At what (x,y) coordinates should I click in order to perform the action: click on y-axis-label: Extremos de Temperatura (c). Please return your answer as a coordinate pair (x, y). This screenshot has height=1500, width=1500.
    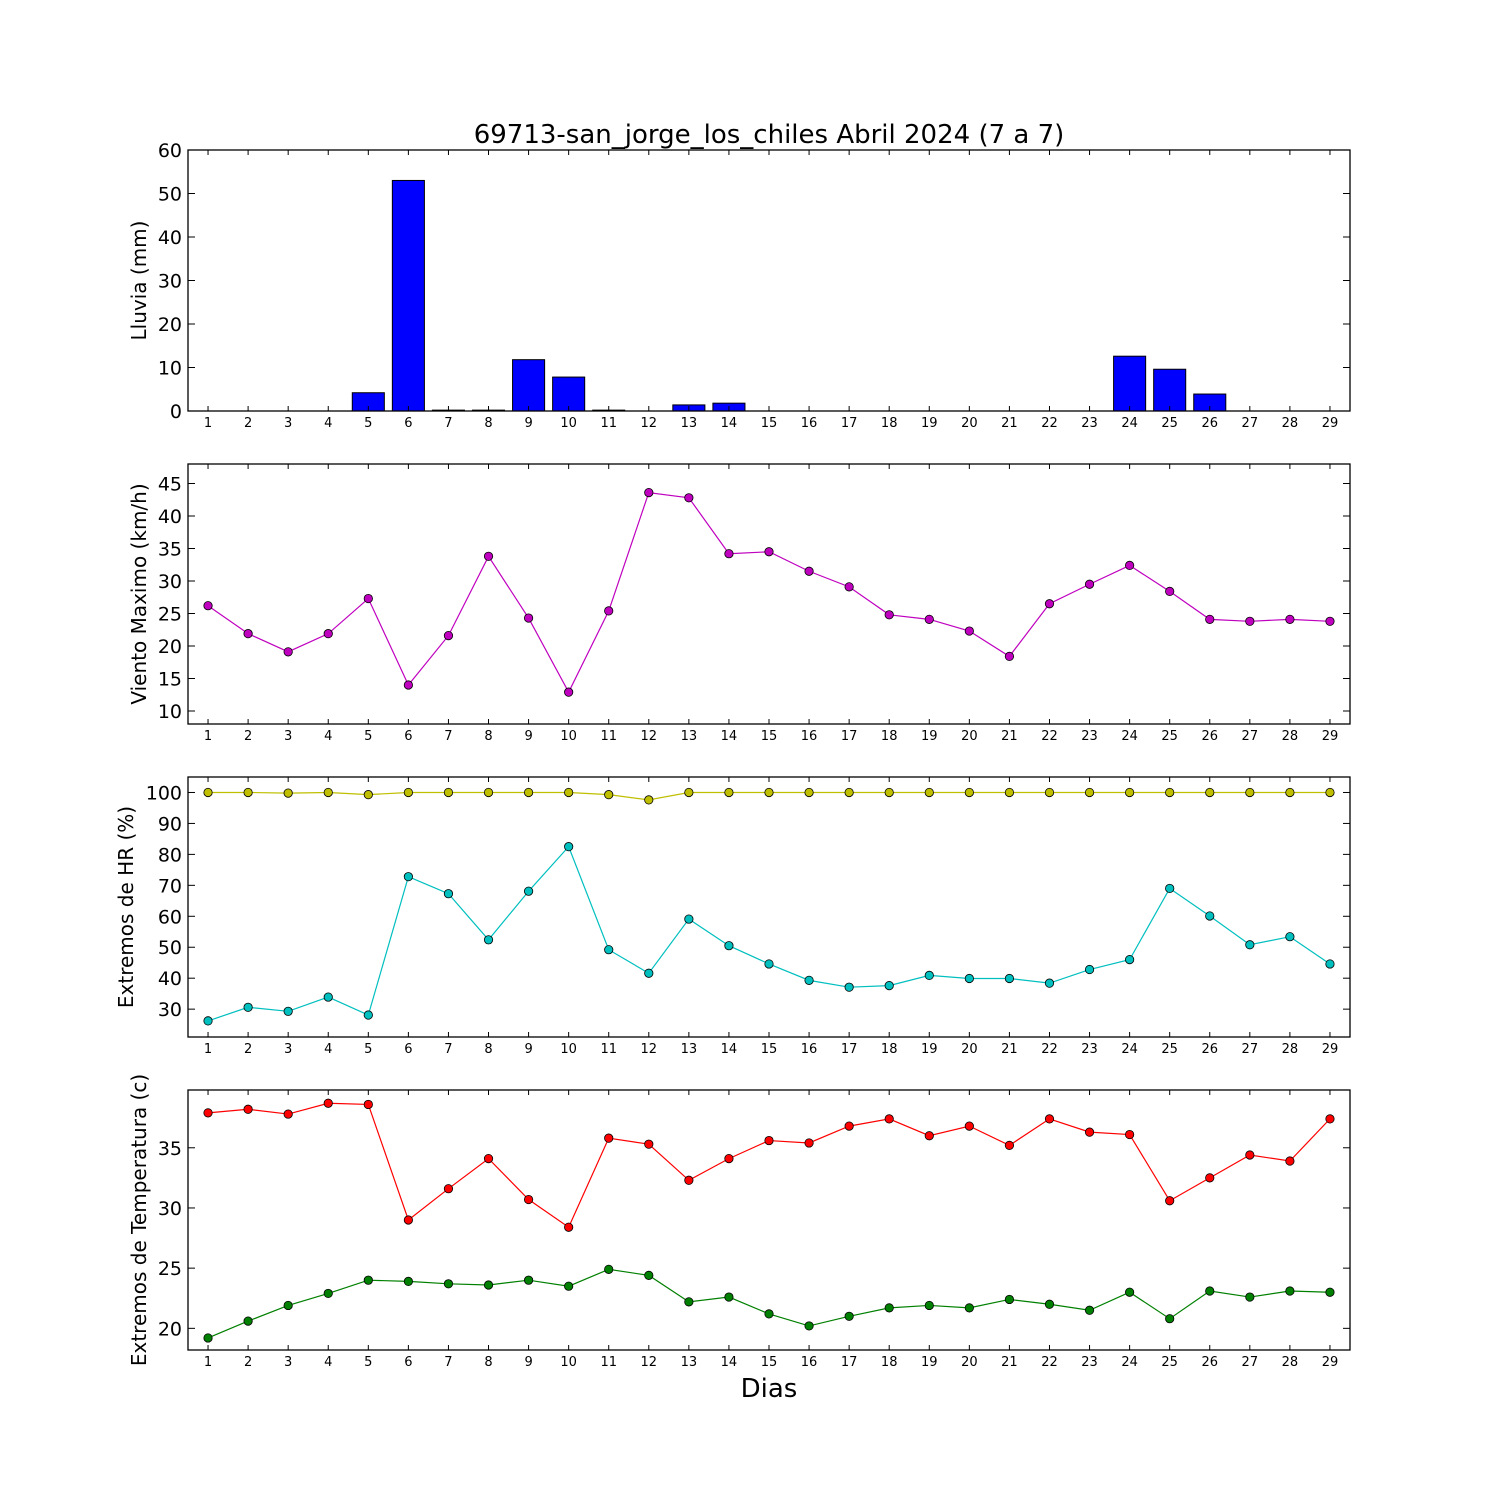
    Looking at the image, I should click on (139, 1220).